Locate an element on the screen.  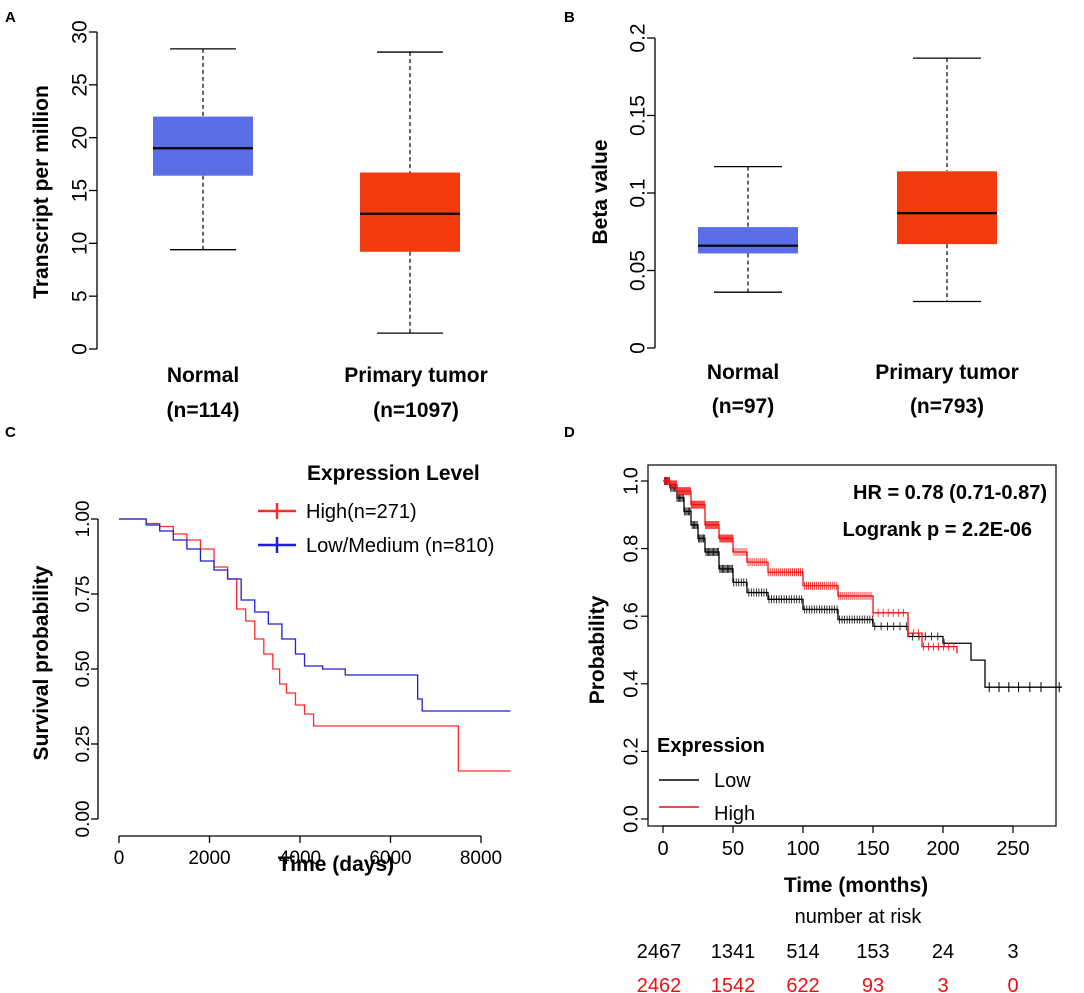
panel-d-x-tick-label: 0 is located at coordinates (662, 849).